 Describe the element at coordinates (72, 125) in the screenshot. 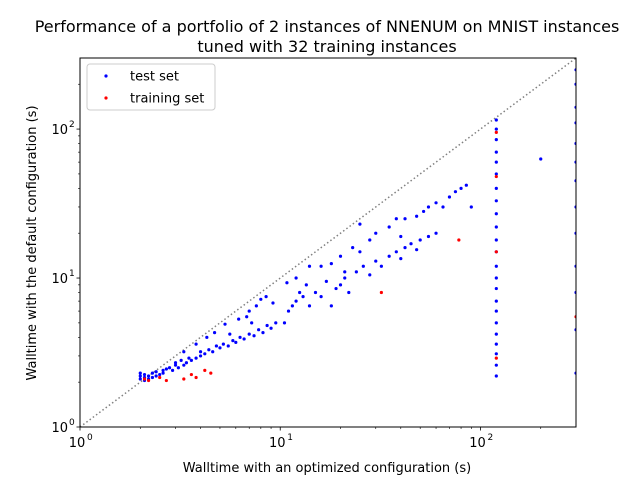

I see `y-tick-exponent: 2` at that location.